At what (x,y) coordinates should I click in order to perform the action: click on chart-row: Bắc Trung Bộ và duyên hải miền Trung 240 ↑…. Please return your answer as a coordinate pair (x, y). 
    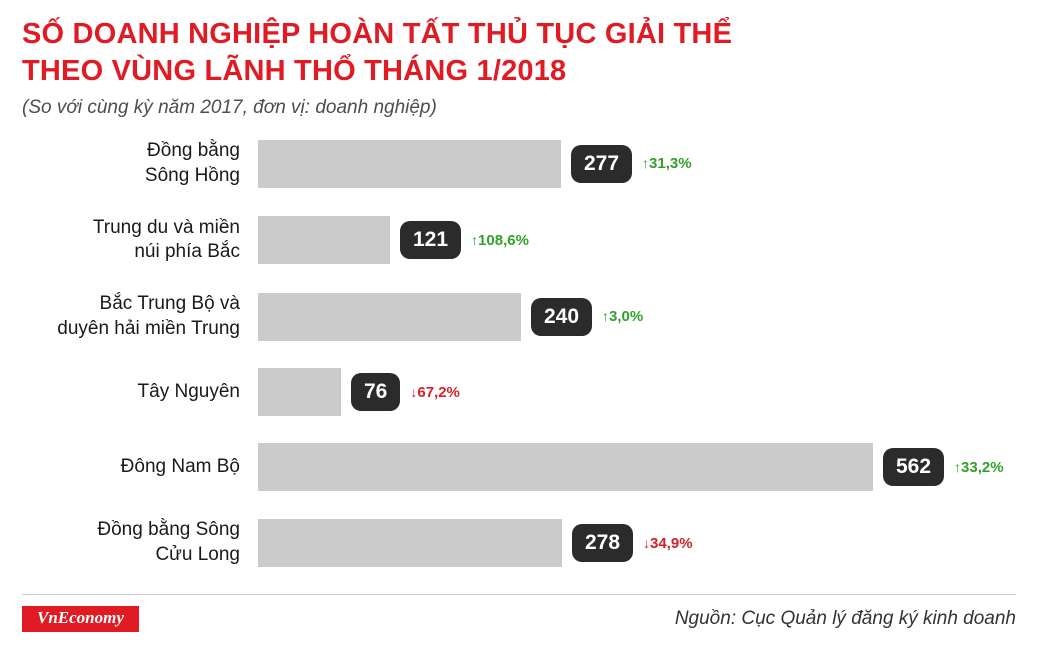
    Looking at the image, I should click on (519, 316).